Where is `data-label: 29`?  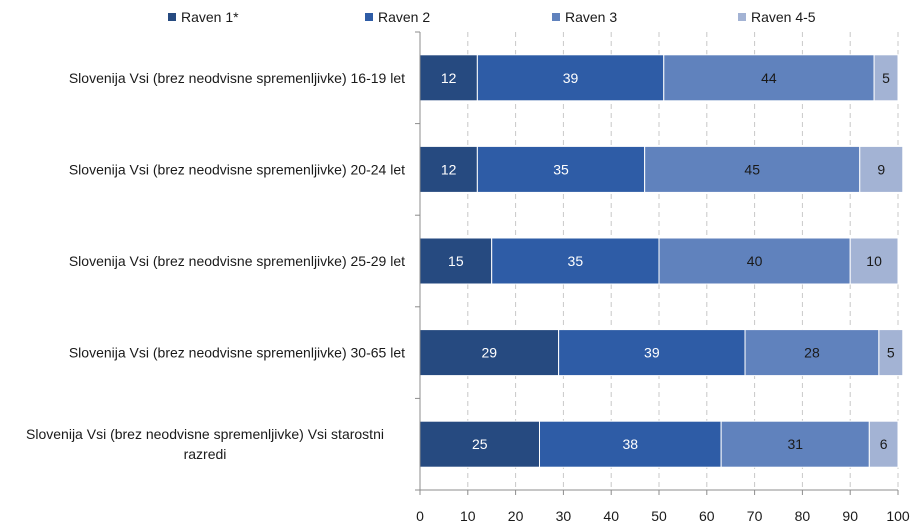 data-label: 29 is located at coordinates (490, 353).